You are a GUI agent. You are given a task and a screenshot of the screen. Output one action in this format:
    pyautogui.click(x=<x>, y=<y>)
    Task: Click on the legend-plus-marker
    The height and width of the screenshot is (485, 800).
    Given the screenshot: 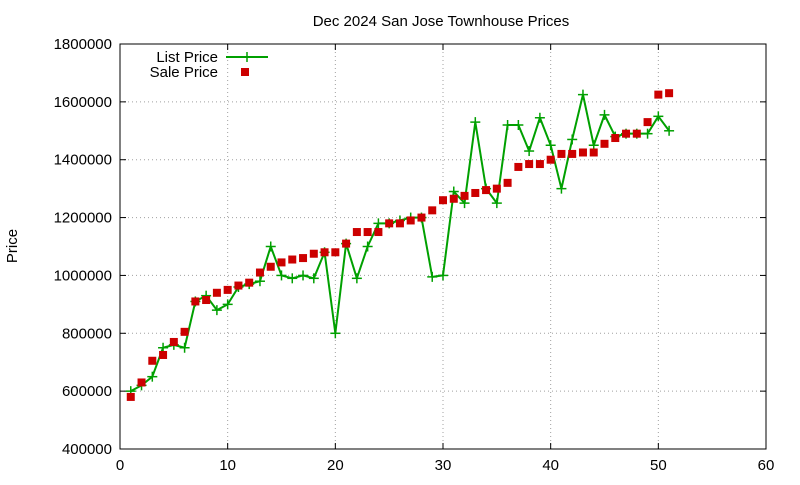 What is the action you would take?
    pyautogui.click(x=247, y=57)
    